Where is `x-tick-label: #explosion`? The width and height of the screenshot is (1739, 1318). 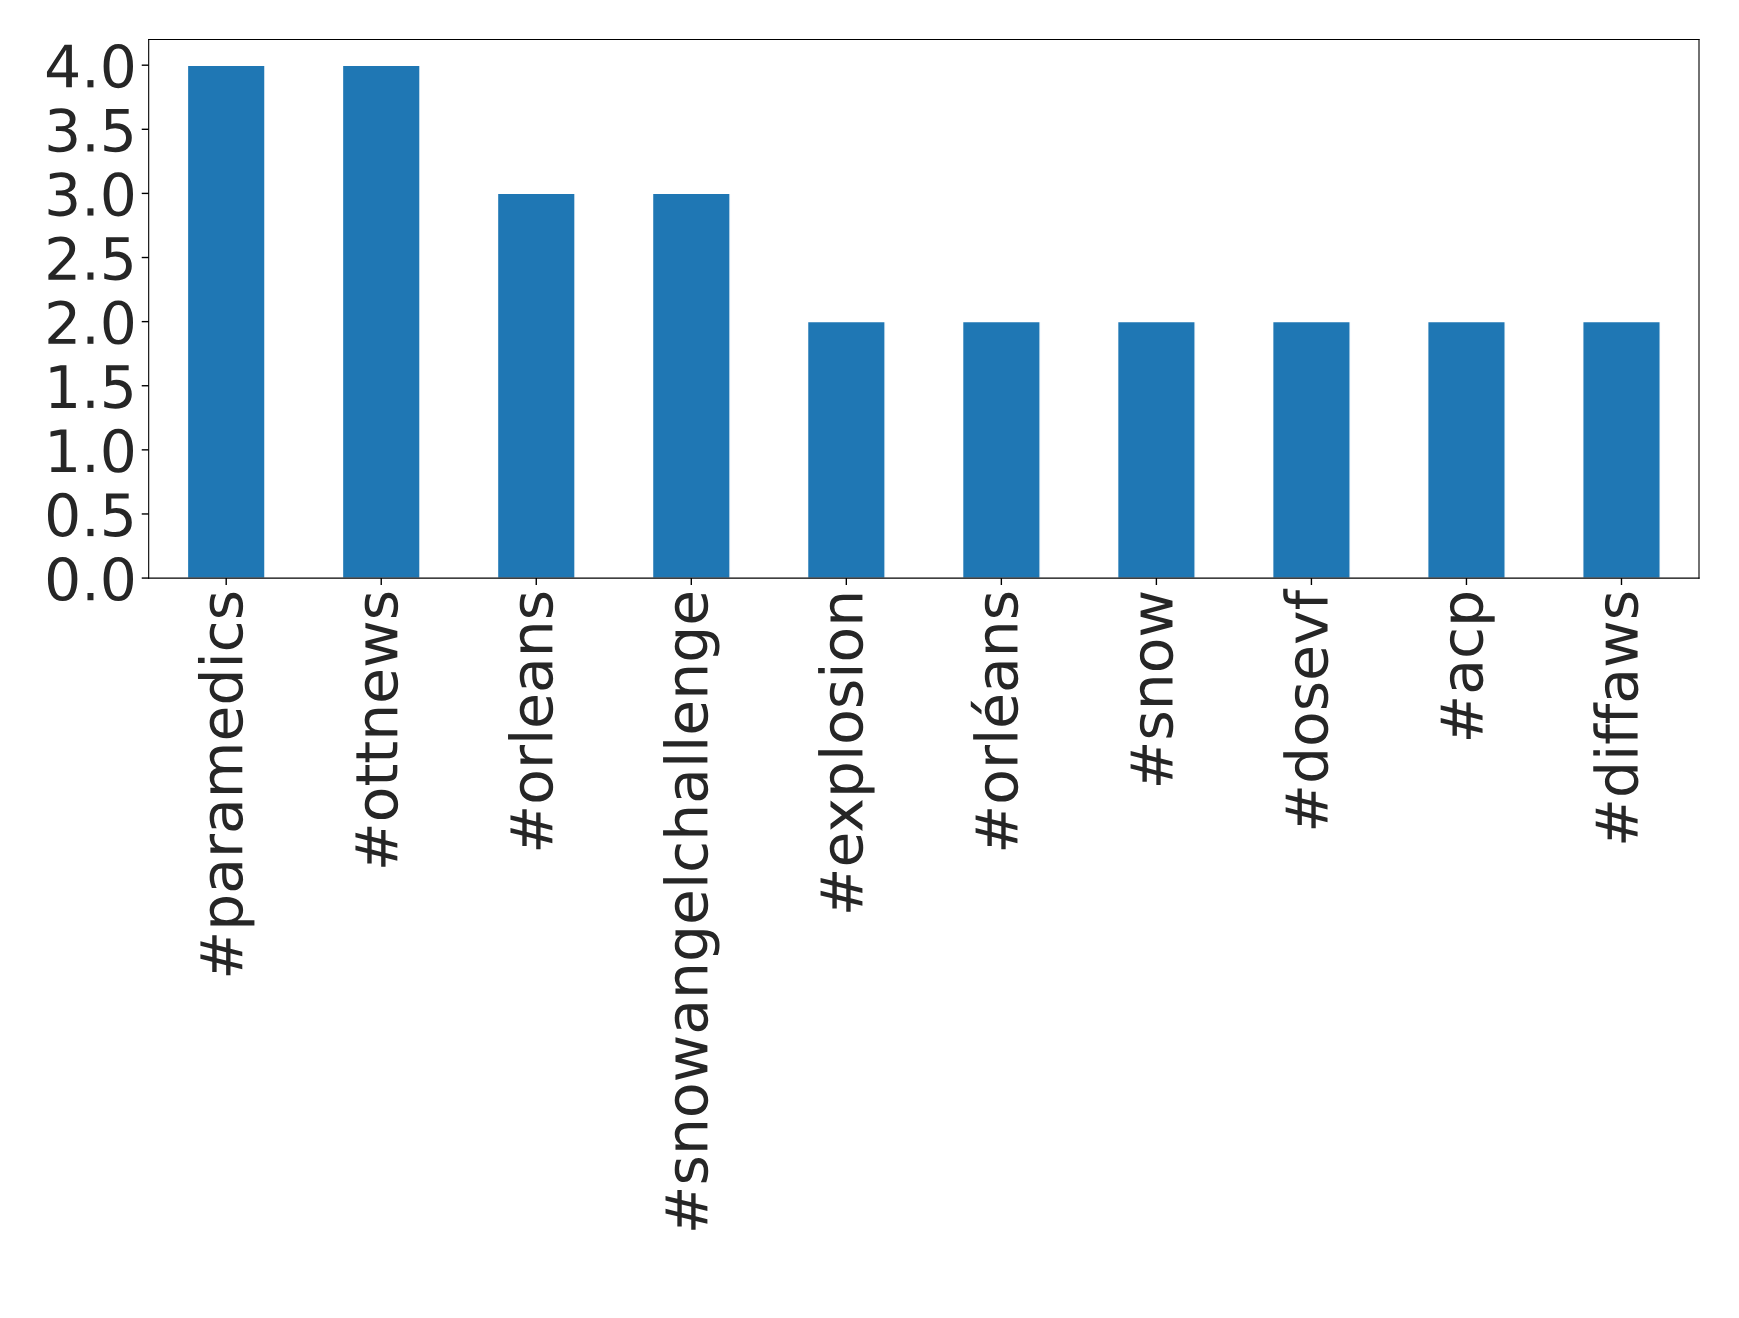 x-tick-label: #explosion is located at coordinates (846, 753).